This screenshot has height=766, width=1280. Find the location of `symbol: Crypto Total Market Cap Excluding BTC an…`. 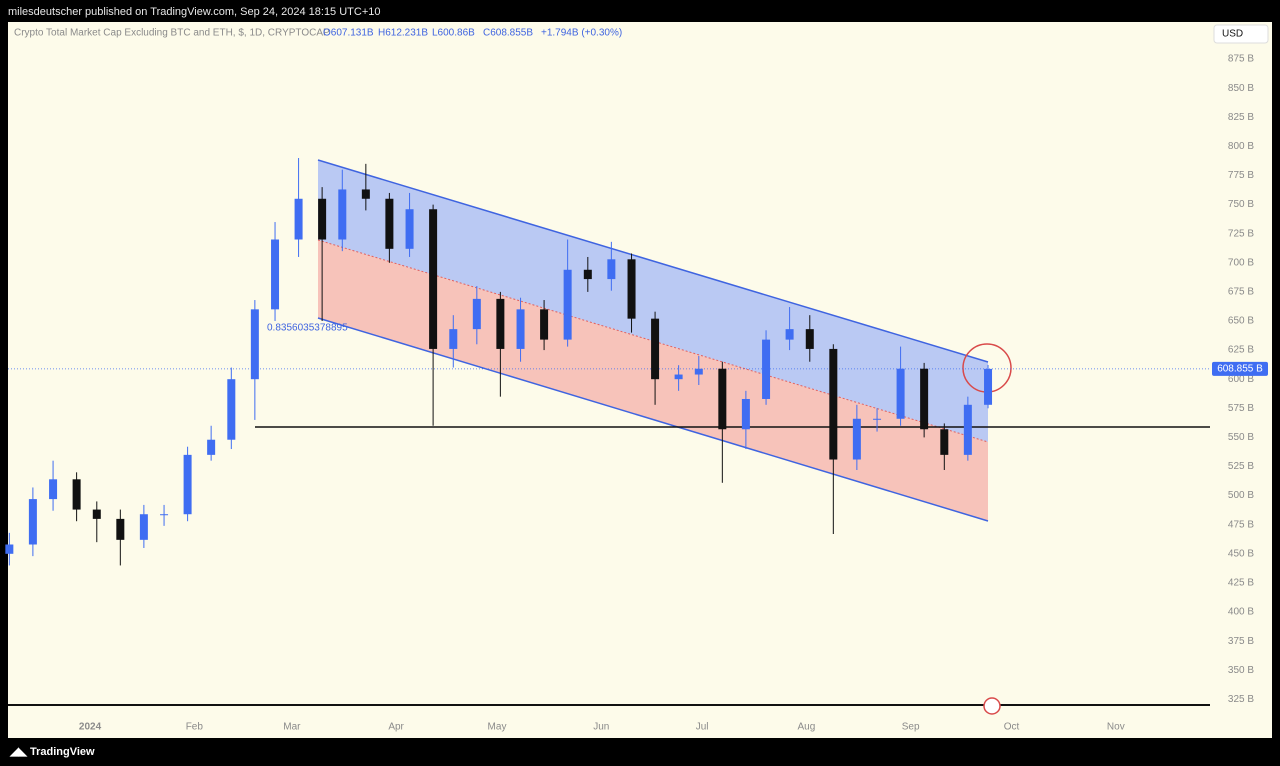

symbol: Crypto Total Market Cap Excluding BTC an… is located at coordinates (172, 33).